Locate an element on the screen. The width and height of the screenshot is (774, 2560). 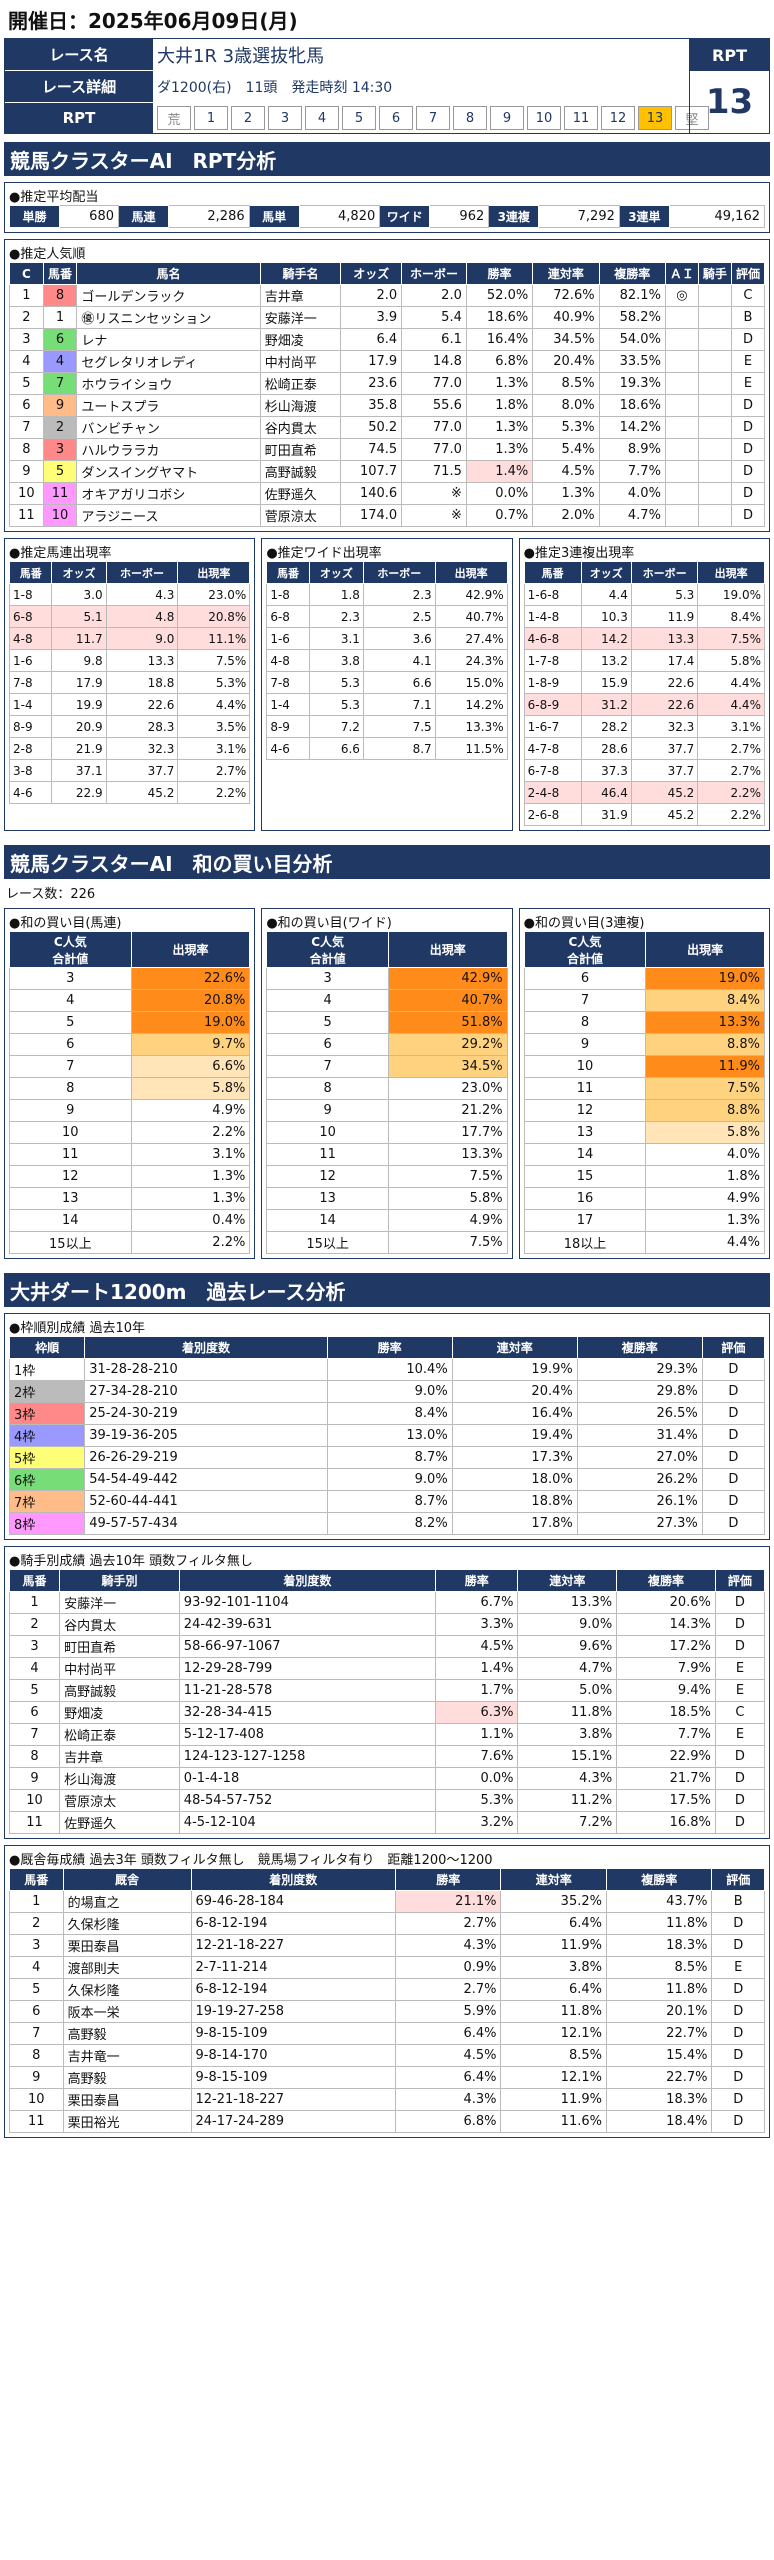
table-cell: 5-12-17-408 is located at coordinates (307, 1734).